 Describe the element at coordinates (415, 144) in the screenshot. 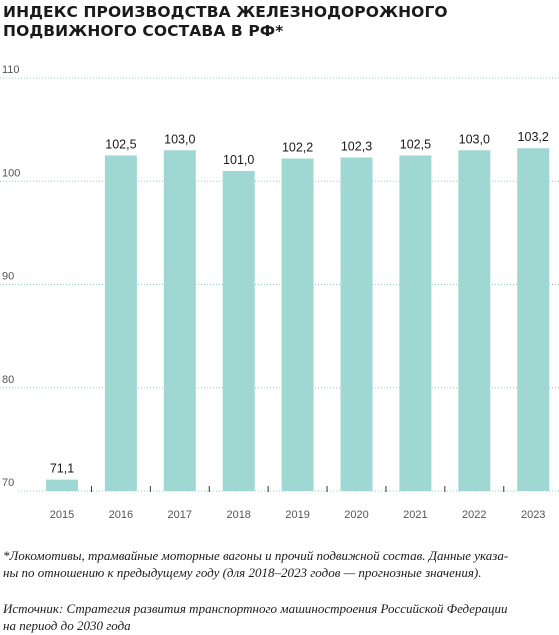

I see `data-label-2021: 102,5` at that location.